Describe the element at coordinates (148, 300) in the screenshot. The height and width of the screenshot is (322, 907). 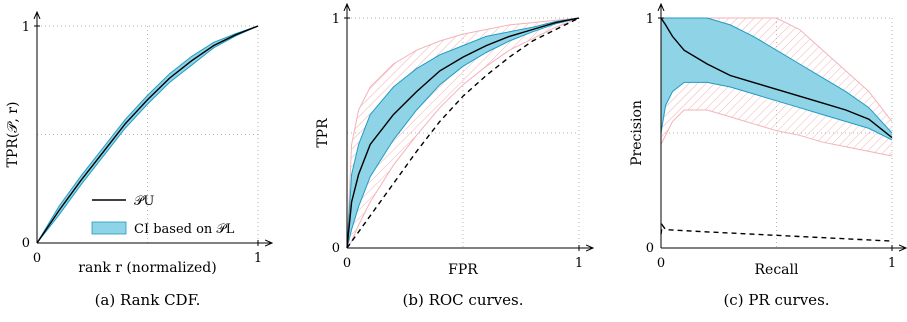
I see `caption: (a) Rank CDF.` at that location.